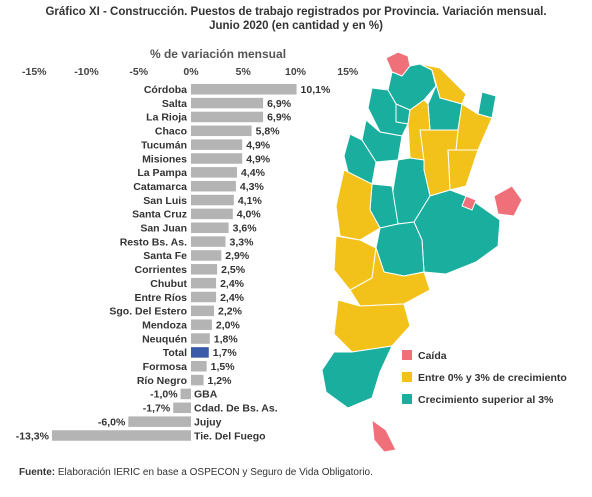  Describe the element at coordinates (432, 356) in the screenshot. I see `legend-label: Caída` at that location.